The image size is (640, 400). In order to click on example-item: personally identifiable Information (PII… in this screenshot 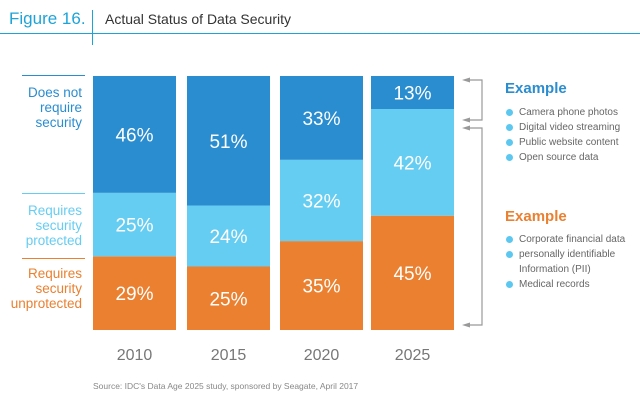, I will do `click(570, 262)`.